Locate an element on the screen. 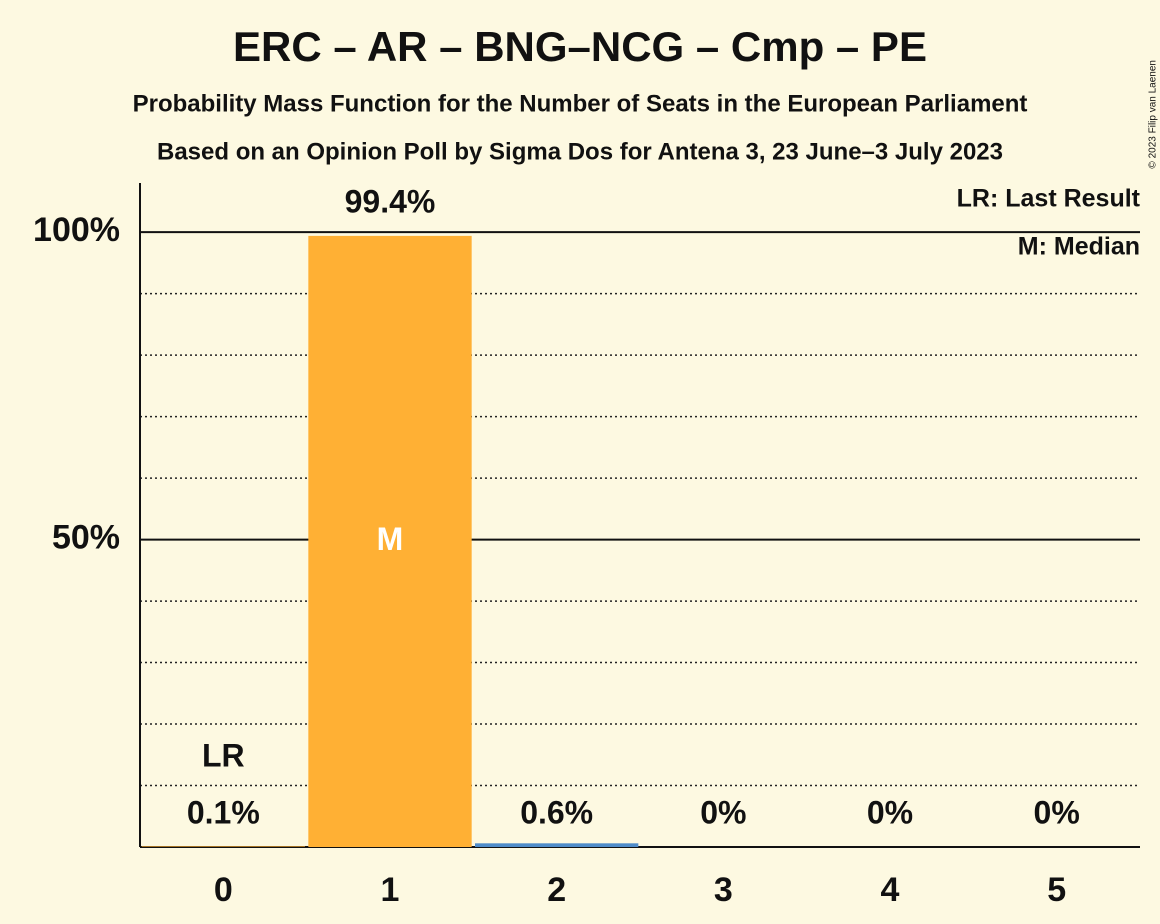 Image resolution: width=1160 pixels, height=924 pixels. y-tick-label: 50% is located at coordinates (86, 538).